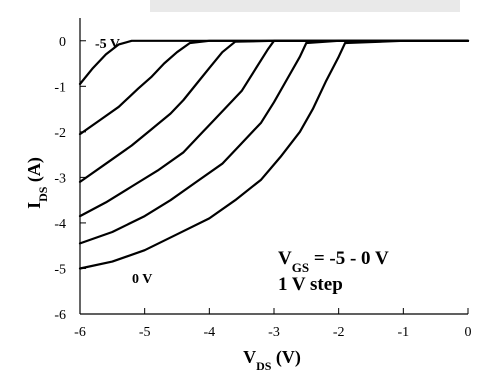  Describe the element at coordinates (209, 332) in the screenshot. I see `x-tick-label: -4` at that location.